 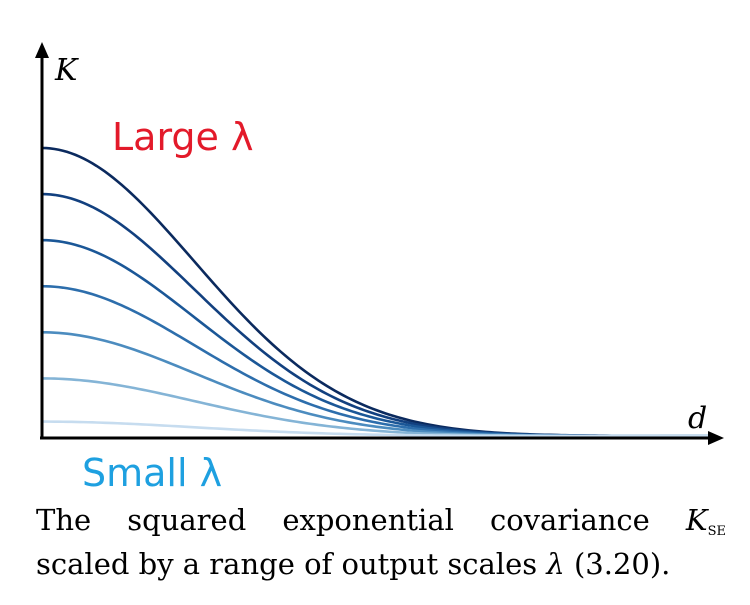 I want to click on caption-line-1: The squared exponential covariance Kse, so click(x=381, y=525).